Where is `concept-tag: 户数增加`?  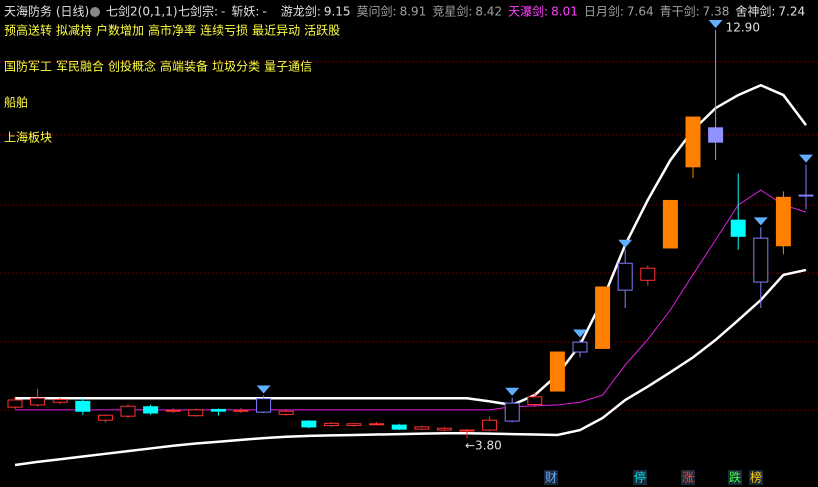 concept-tag: 户数增加 is located at coordinates (120, 30).